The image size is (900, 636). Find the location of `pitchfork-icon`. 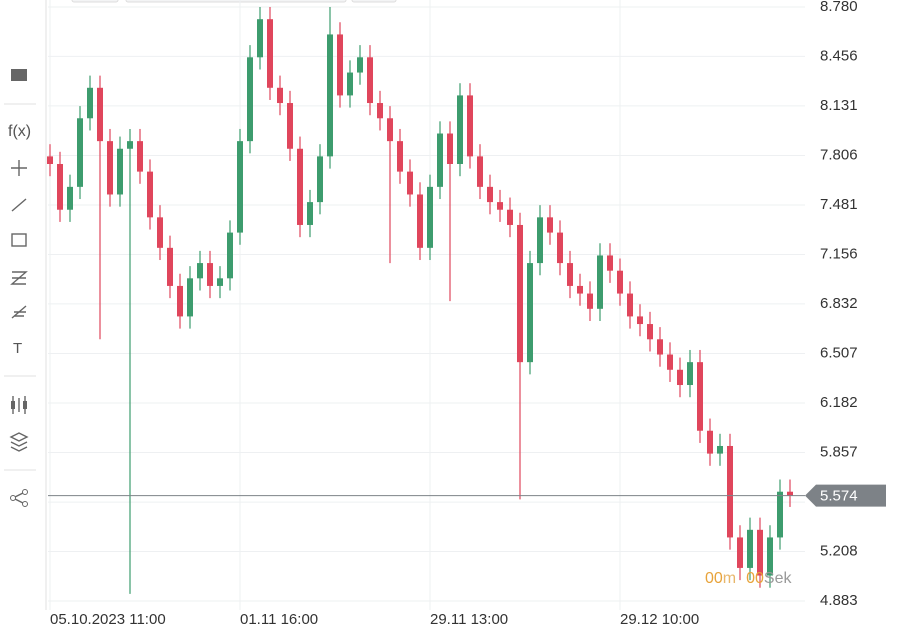

pitchfork-icon is located at coordinates (19, 312).